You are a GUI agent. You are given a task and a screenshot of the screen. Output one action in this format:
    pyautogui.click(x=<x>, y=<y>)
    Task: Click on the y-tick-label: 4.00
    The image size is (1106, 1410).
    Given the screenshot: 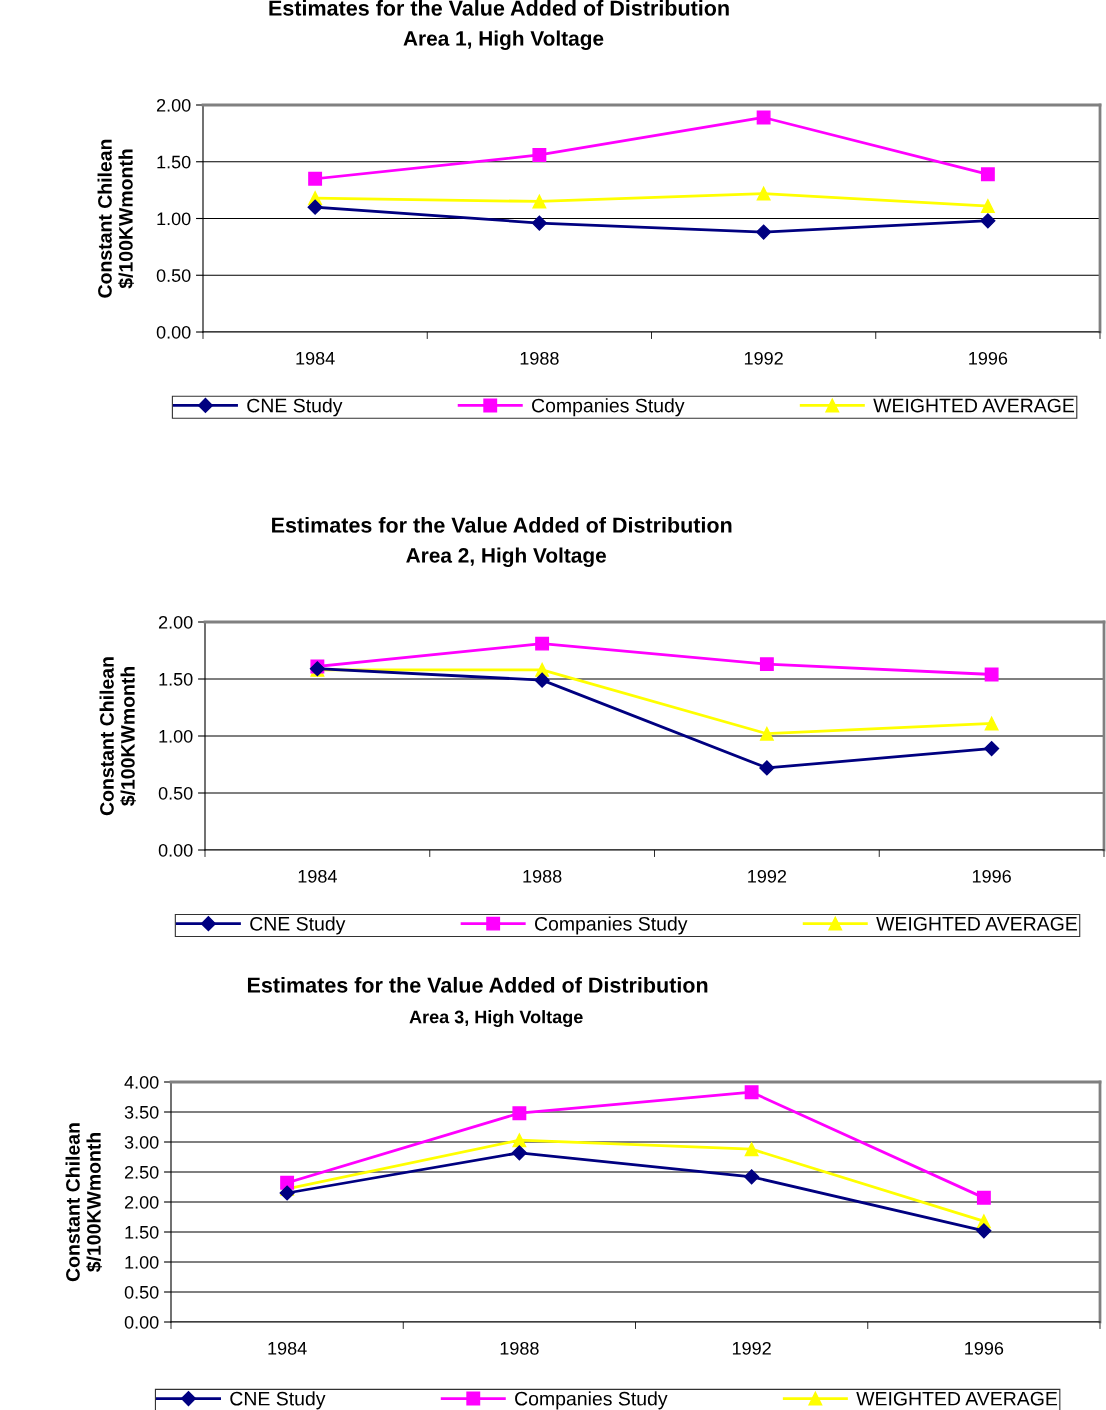 What is the action you would take?
    pyautogui.click(x=141, y=1082)
    